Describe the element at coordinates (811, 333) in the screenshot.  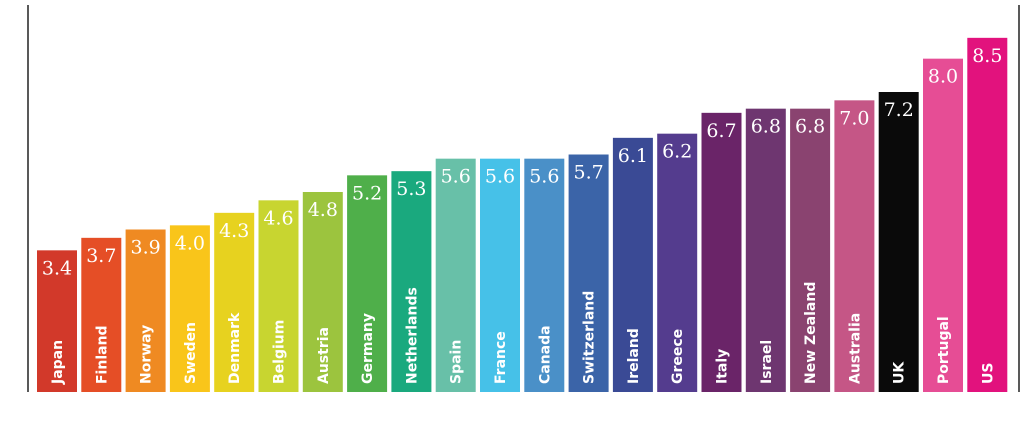
I see `category-label: New Zealand` at that location.